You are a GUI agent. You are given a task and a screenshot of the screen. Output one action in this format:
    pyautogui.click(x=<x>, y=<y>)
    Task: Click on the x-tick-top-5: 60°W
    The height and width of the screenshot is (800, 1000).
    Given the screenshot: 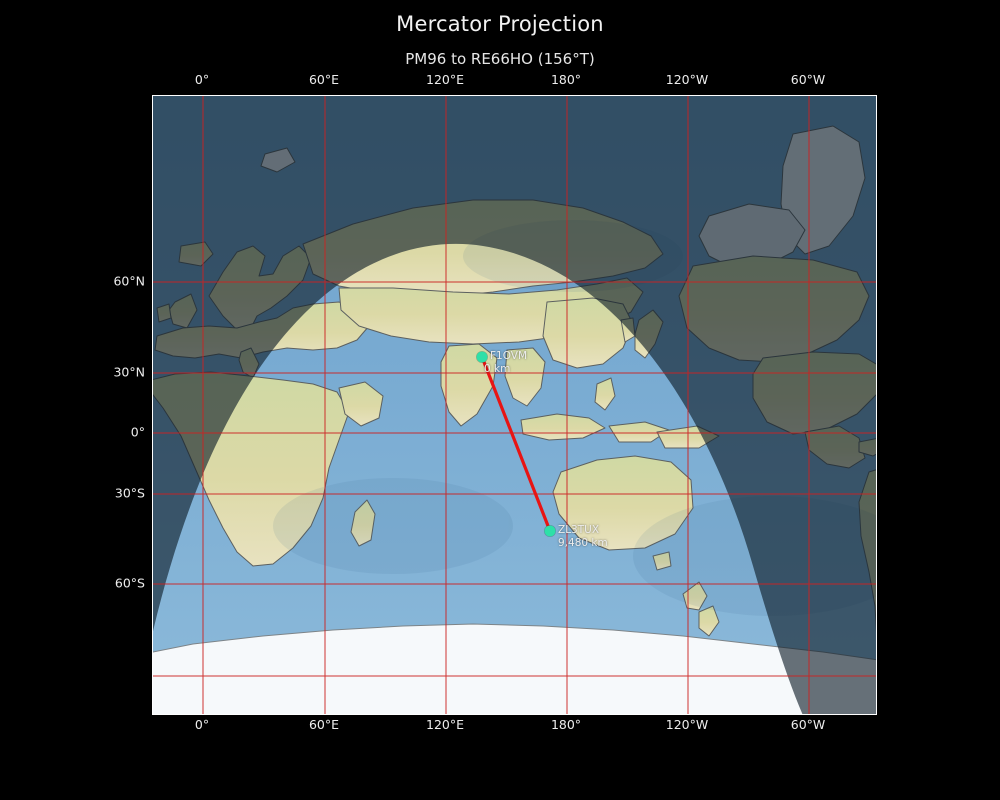 What is the action you would take?
    pyautogui.click(x=808, y=79)
    